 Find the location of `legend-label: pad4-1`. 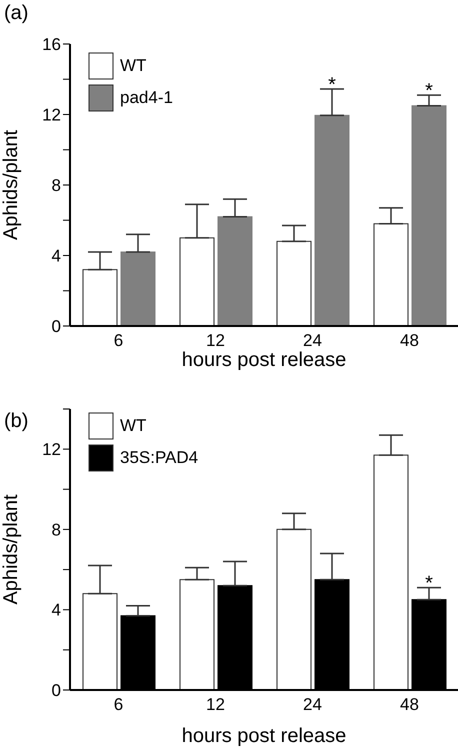

legend-label: pad4-1 is located at coordinates (146, 98).